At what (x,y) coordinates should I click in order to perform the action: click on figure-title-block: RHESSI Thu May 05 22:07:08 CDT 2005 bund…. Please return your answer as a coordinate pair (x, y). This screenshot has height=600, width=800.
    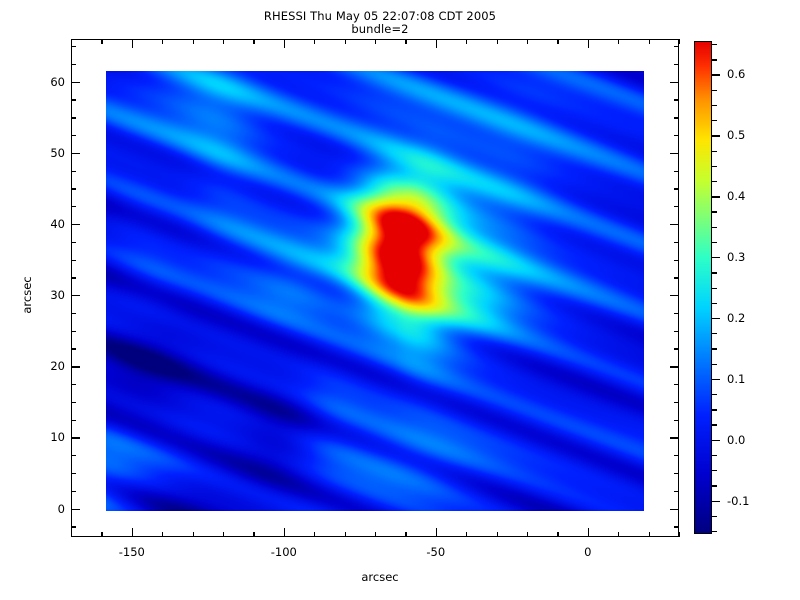
    Looking at the image, I should click on (380, 23).